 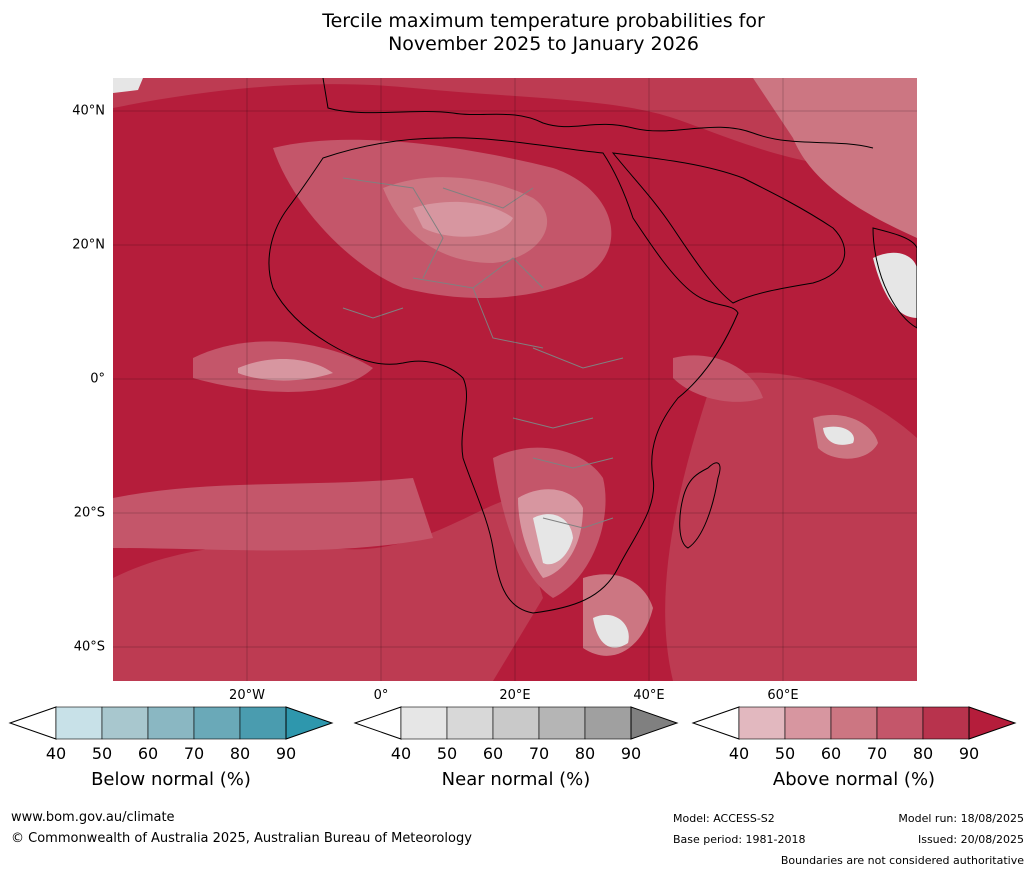 I want to click on colorbar-above-tick: 40, so click(x=739, y=753).